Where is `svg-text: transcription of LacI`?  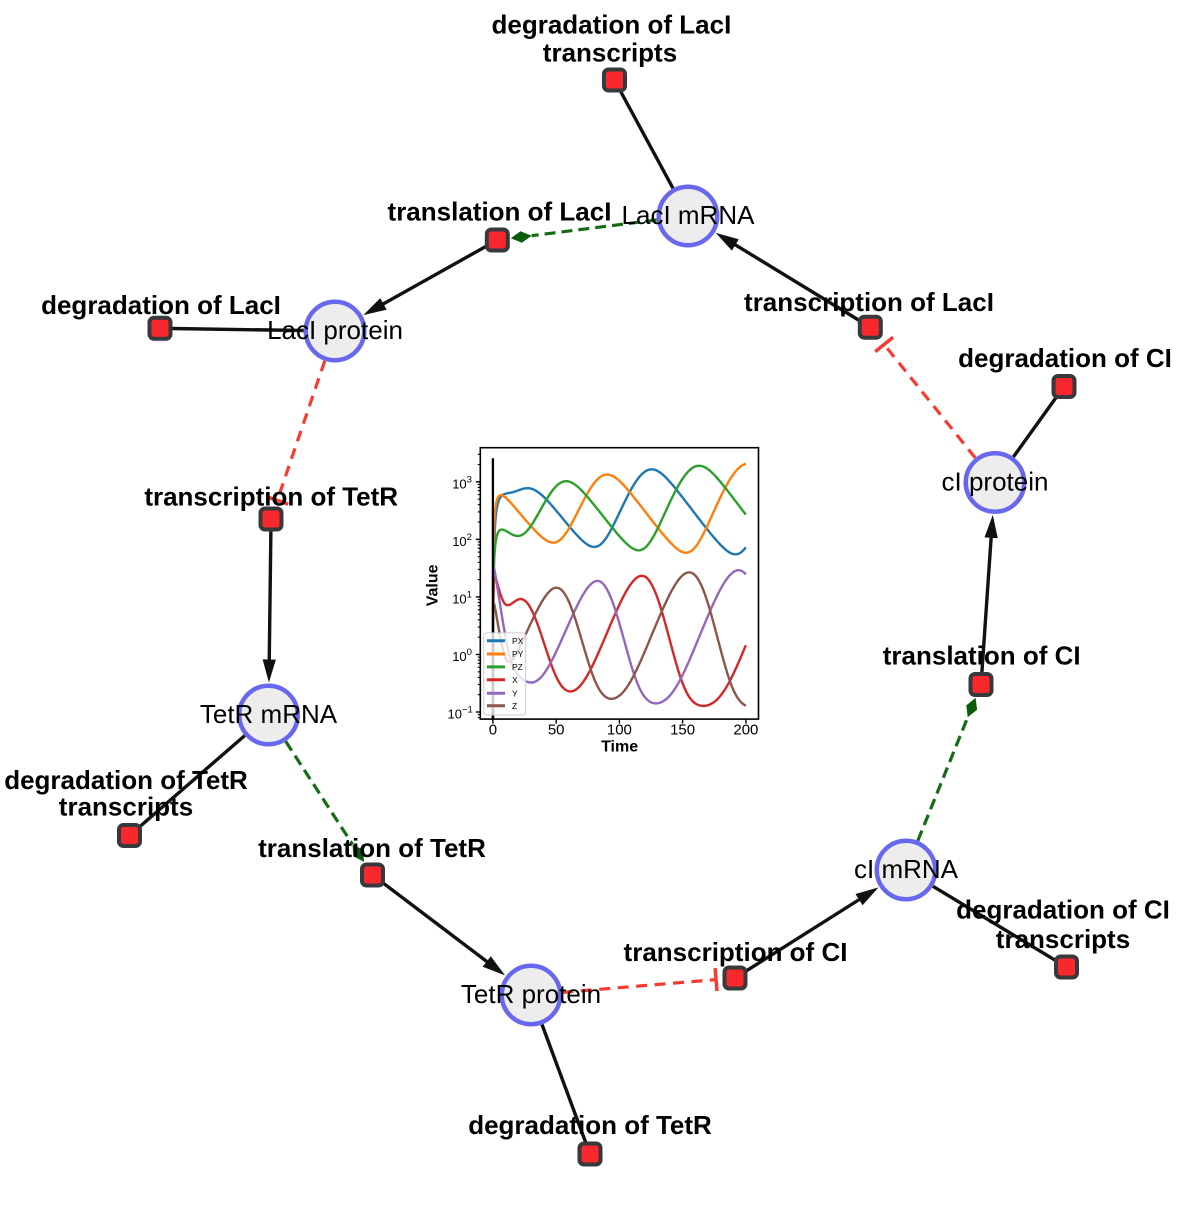
svg-text: transcription of LacI is located at coordinates (869, 302).